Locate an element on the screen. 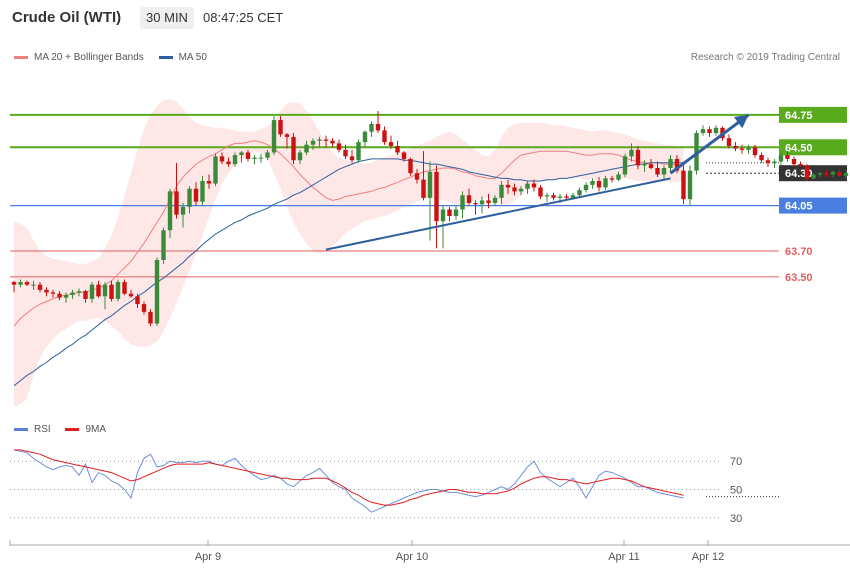 Image resolution: width=850 pixels, height=576 pixels. rsi-line is located at coordinates (348, 481).